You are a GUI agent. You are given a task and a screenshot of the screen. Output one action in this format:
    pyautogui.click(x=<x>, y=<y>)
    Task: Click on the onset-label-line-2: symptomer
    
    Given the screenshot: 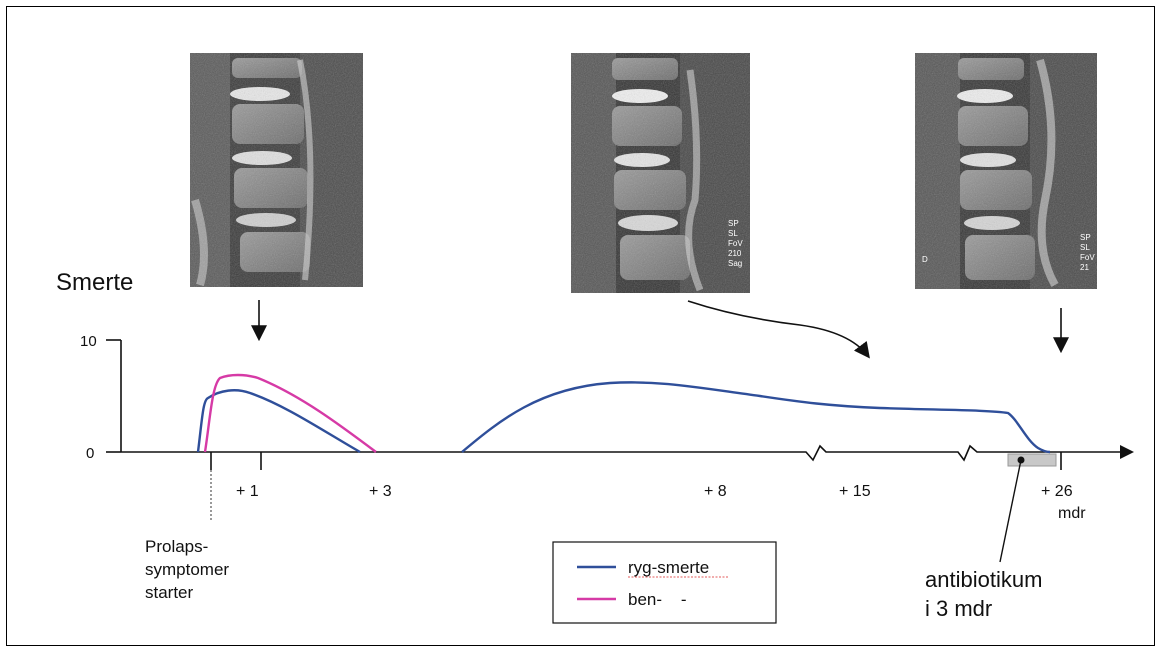 What is the action you would take?
    pyautogui.click(x=187, y=569)
    